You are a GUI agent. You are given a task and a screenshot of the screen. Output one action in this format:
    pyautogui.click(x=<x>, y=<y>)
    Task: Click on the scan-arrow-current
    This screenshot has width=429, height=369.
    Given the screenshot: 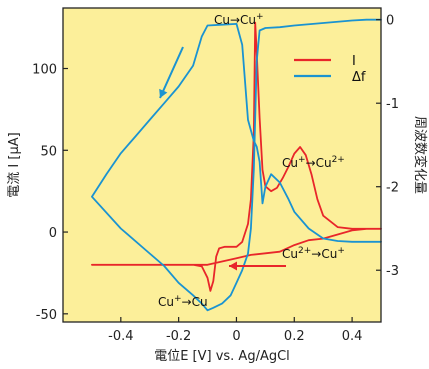 What is the action you would take?
    pyautogui.click(x=257, y=266)
    